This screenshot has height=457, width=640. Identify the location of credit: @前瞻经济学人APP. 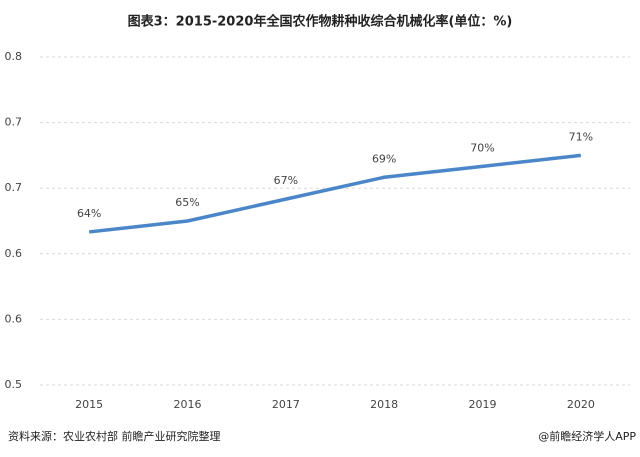
(587, 436).